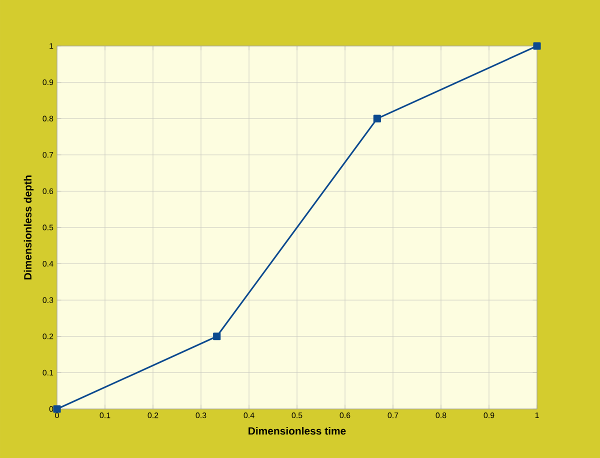  Describe the element at coordinates (297, 430) in the screenshot. I see `x-axis-title: Dimensionless time` at that location.